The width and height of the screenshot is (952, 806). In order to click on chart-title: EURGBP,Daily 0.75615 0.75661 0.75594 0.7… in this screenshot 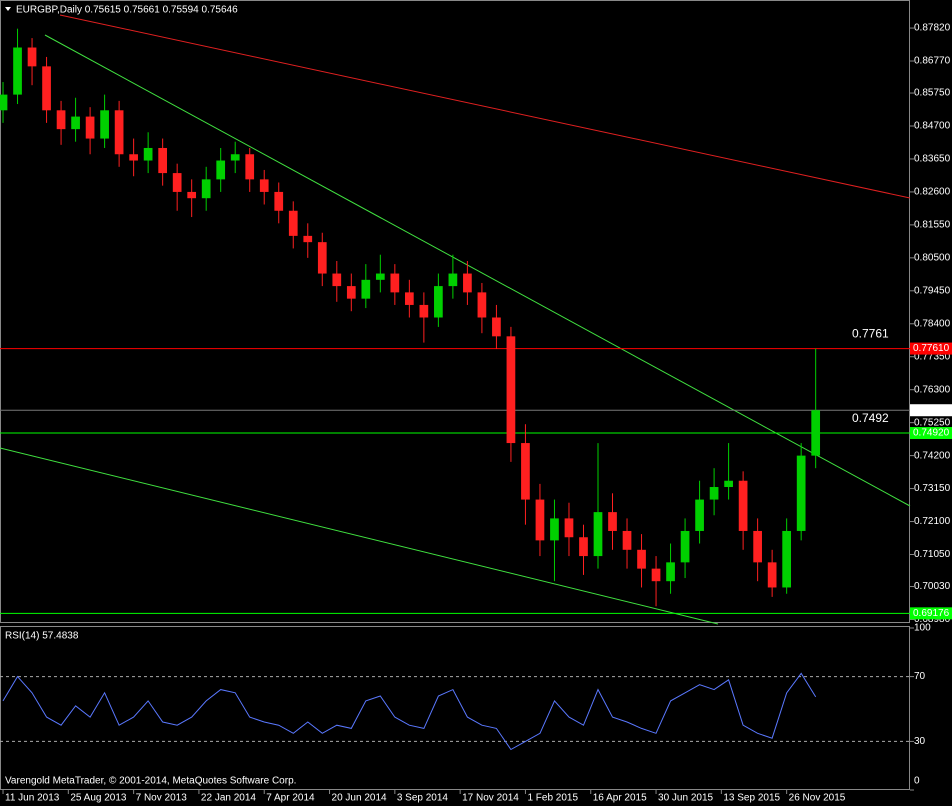, I will do `click(127, 10)`.